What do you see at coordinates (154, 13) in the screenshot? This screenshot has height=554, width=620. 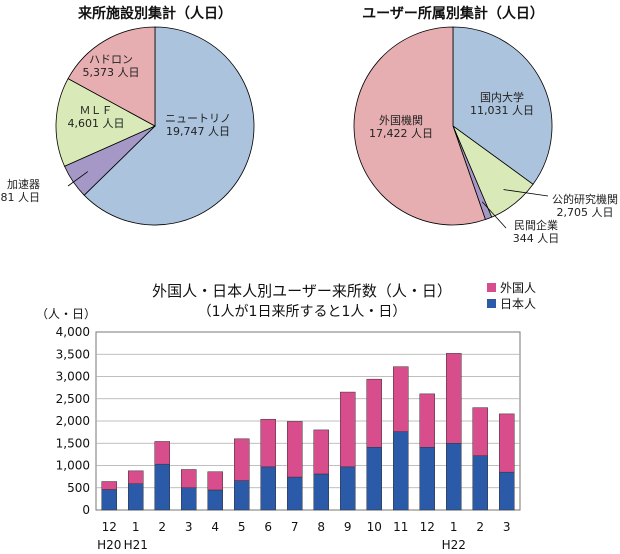 I see `pie-facility-title: 来所施設別集計（人日）` at bounding box center [154, 13].